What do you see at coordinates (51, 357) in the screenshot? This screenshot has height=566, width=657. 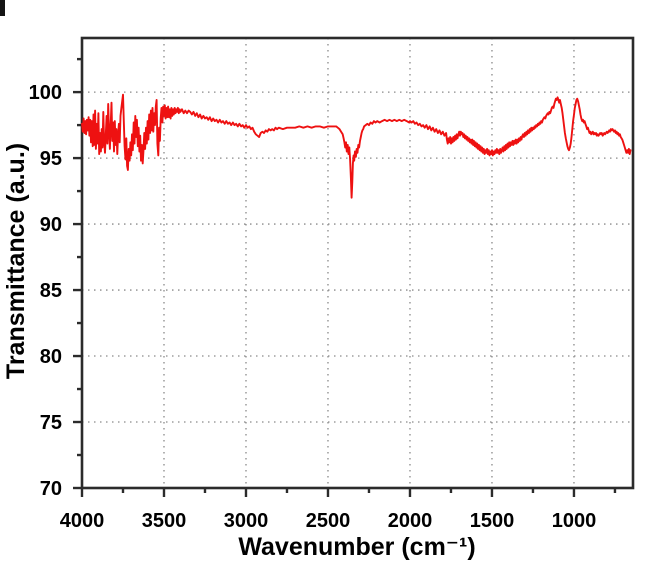 I see `y-tick-label: 80` at bounding box center [51, 357].